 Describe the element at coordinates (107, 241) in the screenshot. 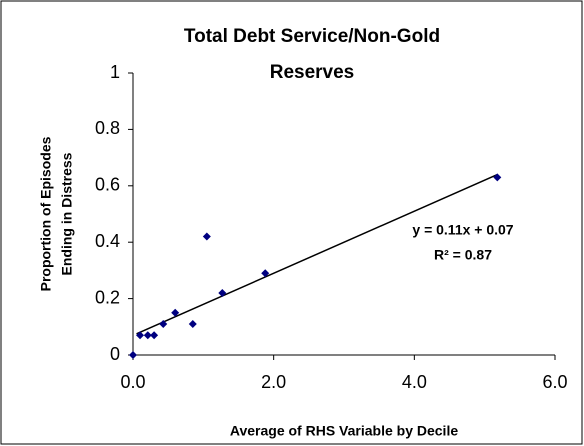

I see `y-tick-label: 0.4` at that location.